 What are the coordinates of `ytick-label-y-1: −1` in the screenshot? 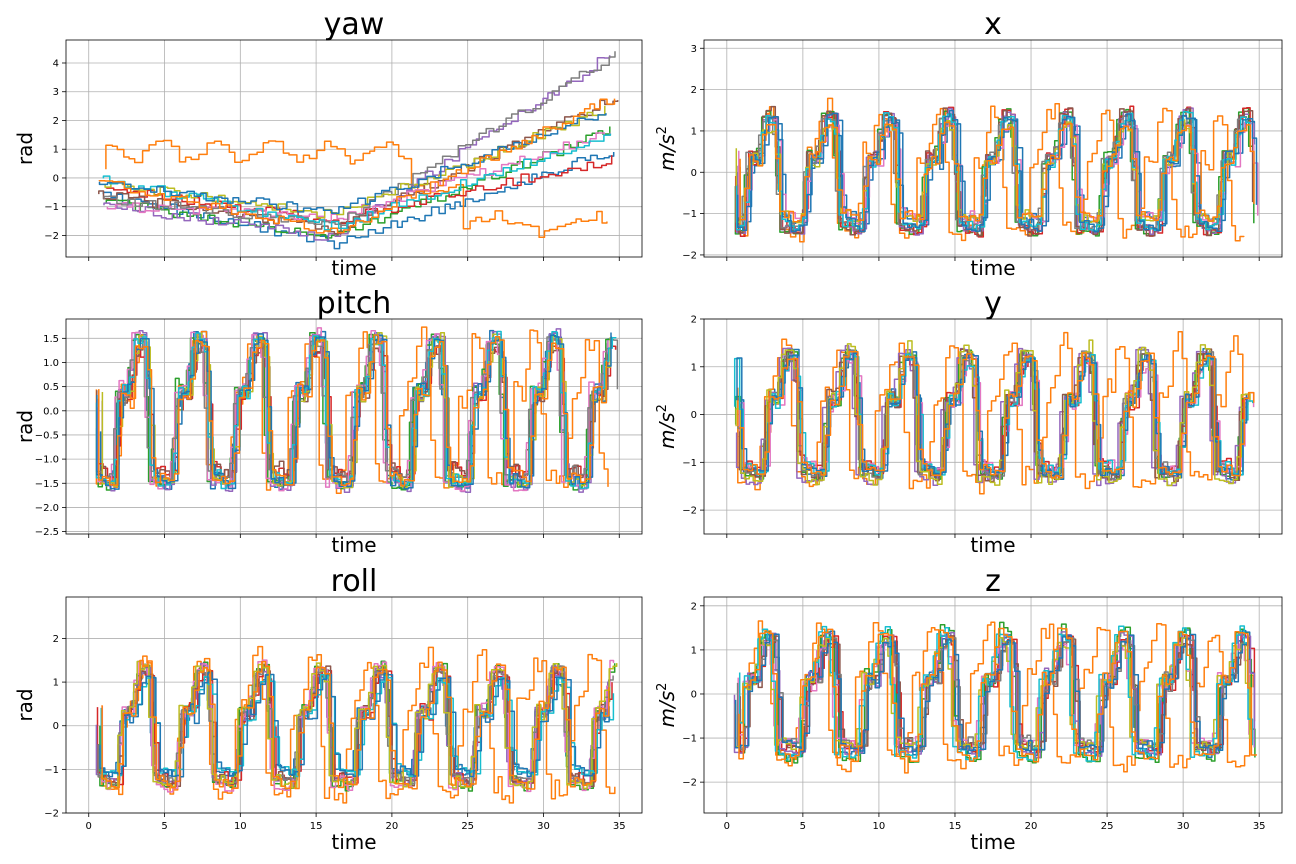 It's located at (689, 463).